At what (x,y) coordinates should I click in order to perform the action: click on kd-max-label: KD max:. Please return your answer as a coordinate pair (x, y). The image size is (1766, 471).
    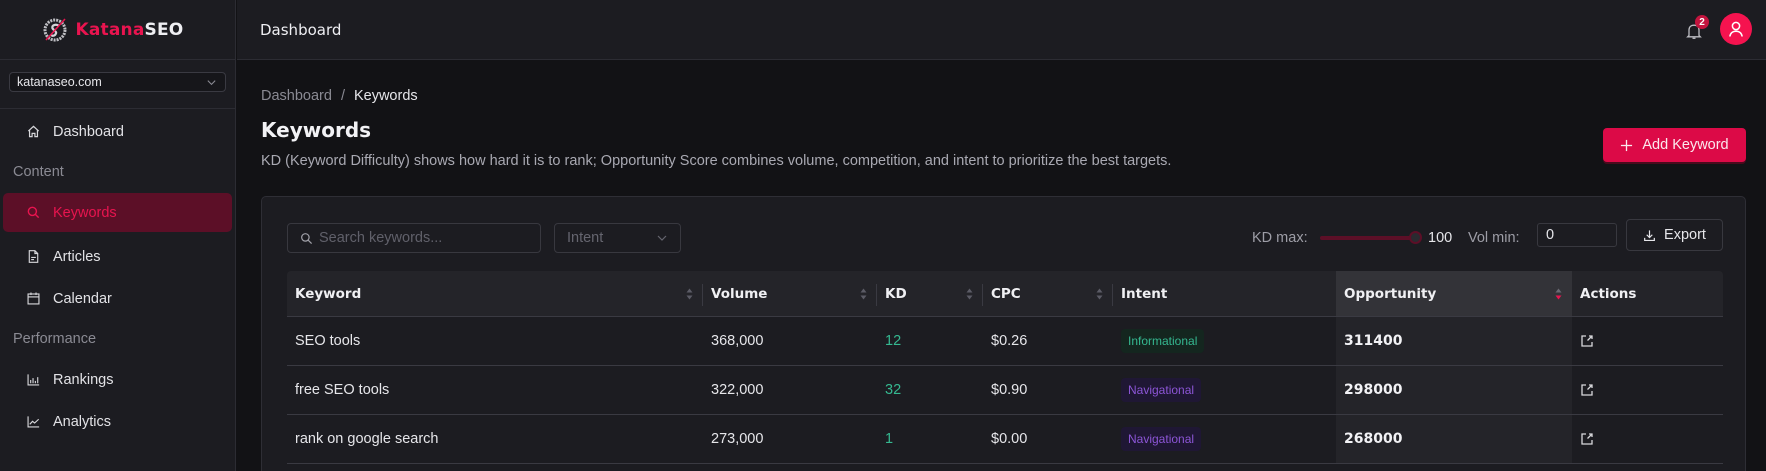
    Looking at the image, I should click on (1280, 238).